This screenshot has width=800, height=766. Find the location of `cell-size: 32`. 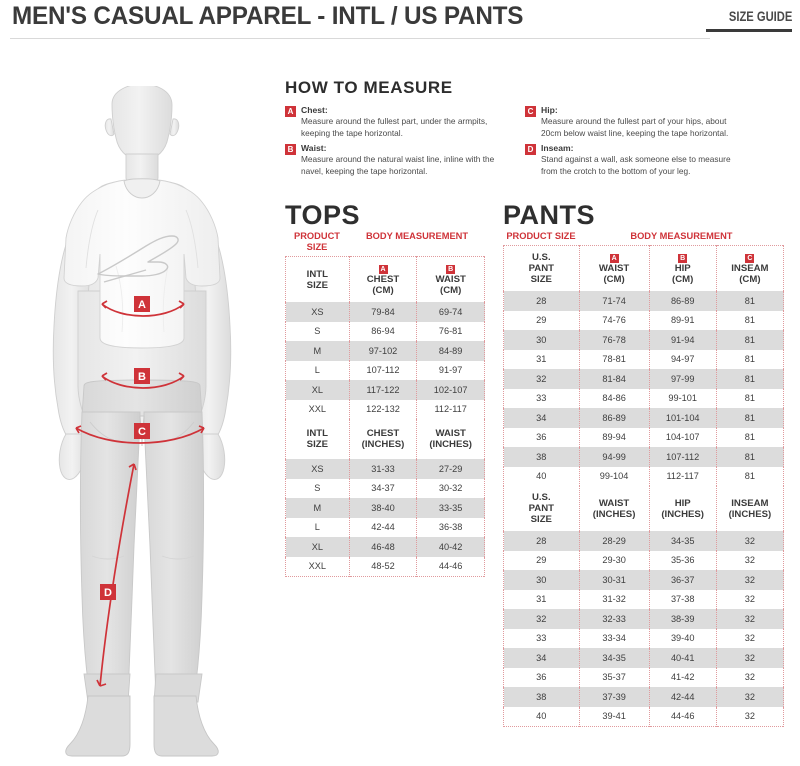

cell-size: 32 is located at coordinates (541, 619).